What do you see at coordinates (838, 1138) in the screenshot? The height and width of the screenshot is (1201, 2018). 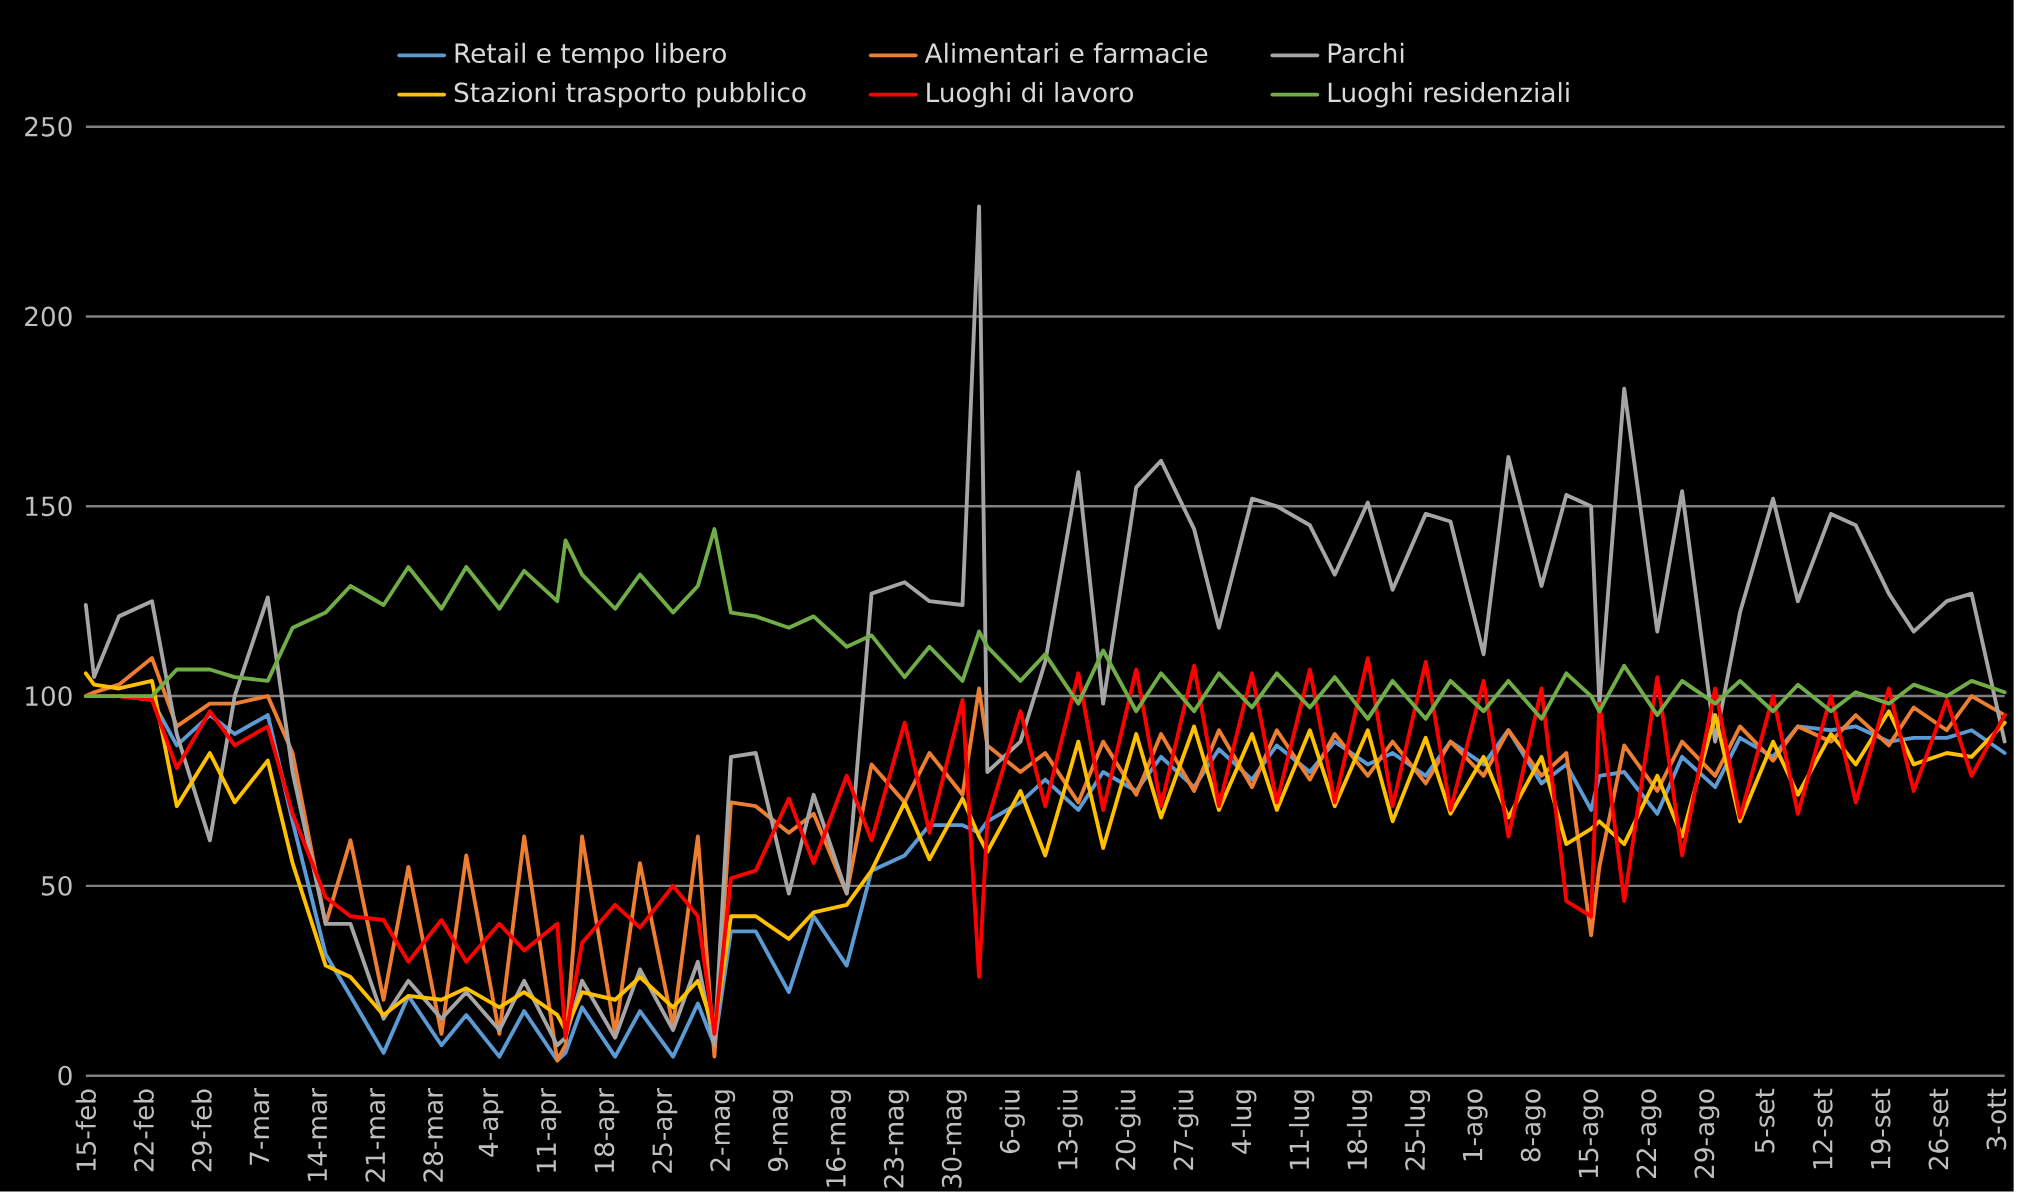 I see `x-tick-label: 16-mag` at bounding box center [838, 1138].